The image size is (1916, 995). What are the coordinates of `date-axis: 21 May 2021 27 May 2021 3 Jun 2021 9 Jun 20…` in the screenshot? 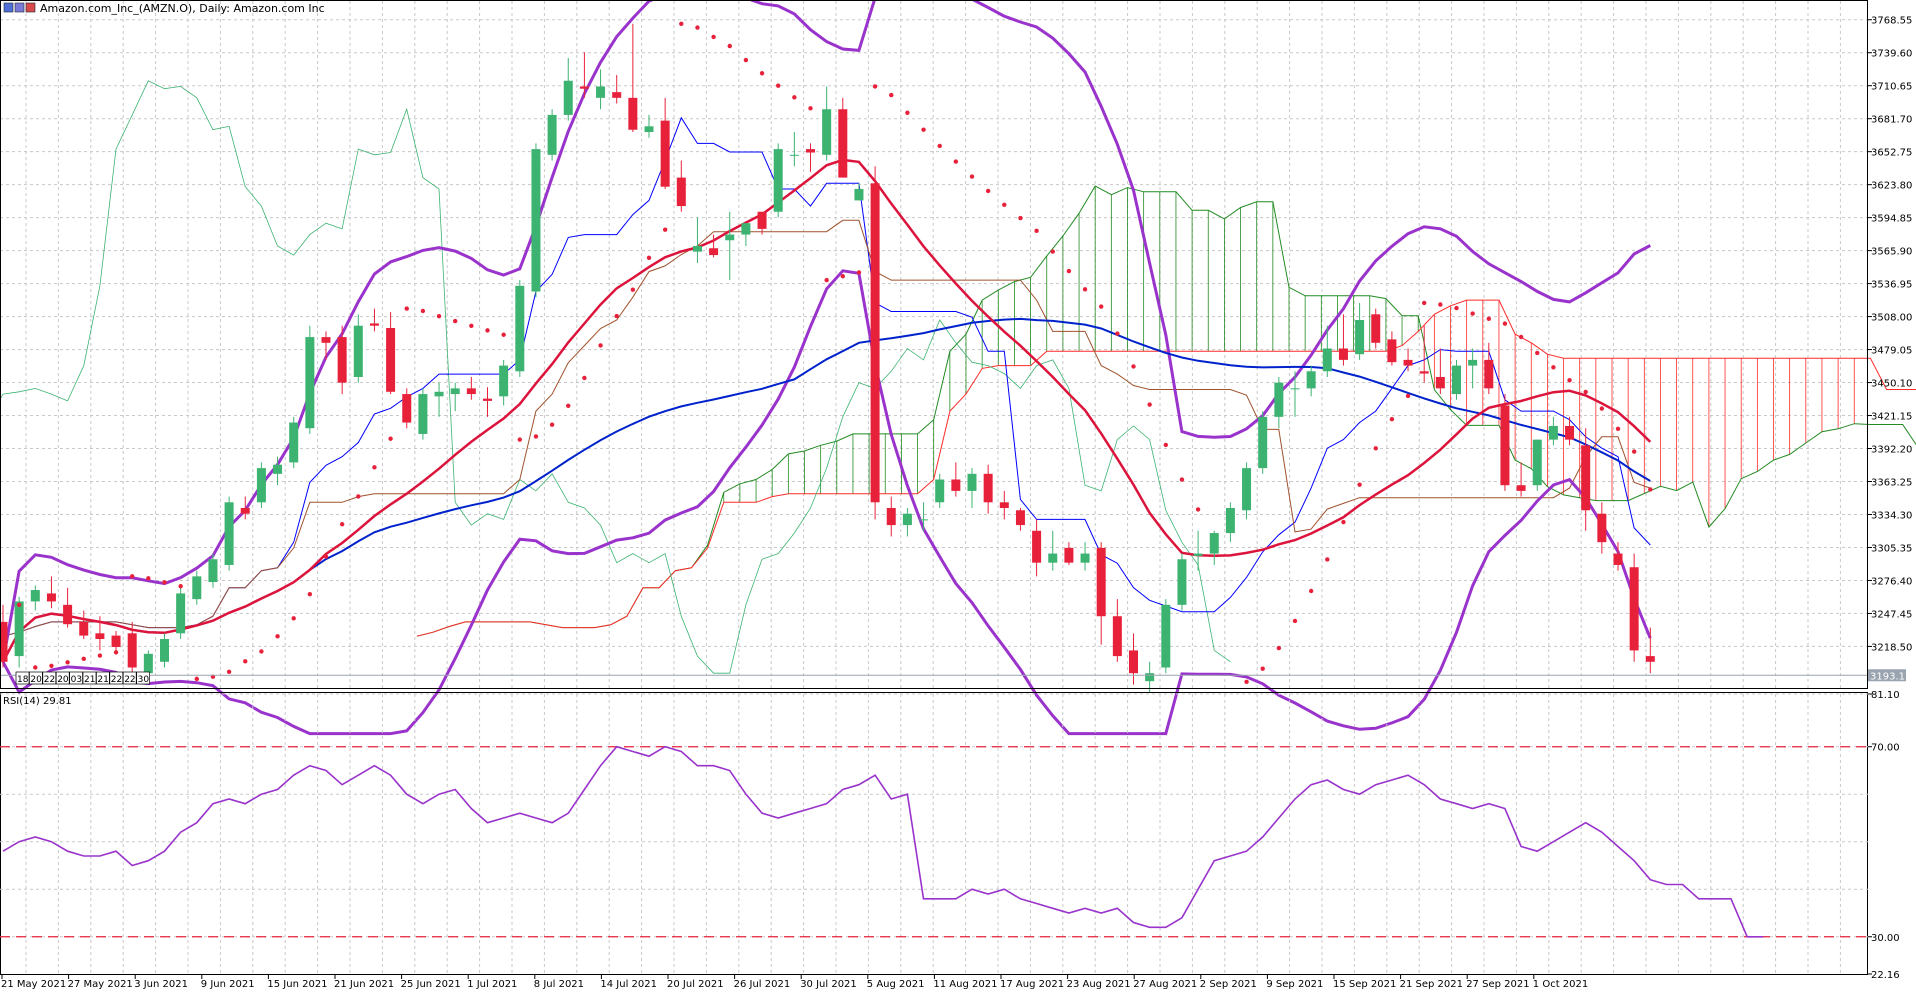 It's located at (794, 982).